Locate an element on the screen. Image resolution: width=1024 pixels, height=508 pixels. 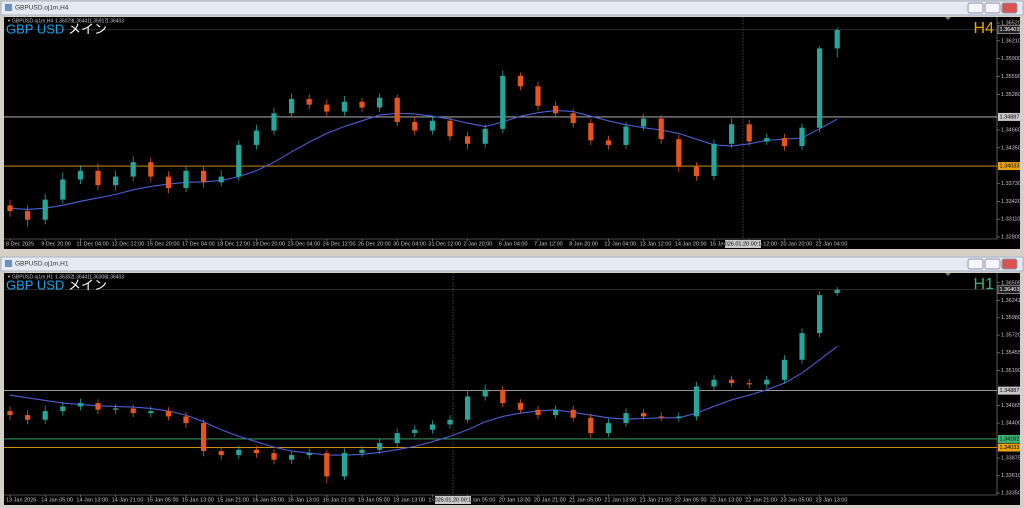
info-open: 1.36352 is located at coordinates (64, 277).